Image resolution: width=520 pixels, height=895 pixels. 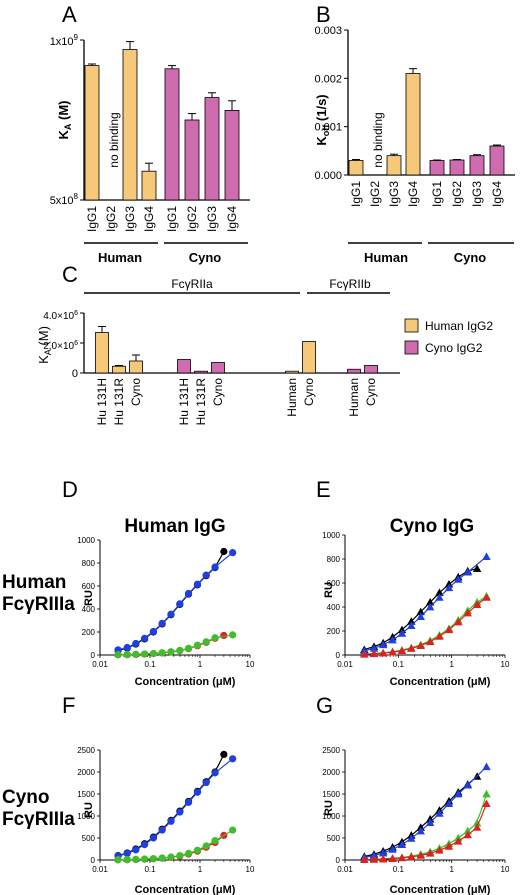 What do you see at coordinates (411, 347) in the screenshot?
I see `panel-c-legend-cyno-swatch` at bounding box center [411, 347].